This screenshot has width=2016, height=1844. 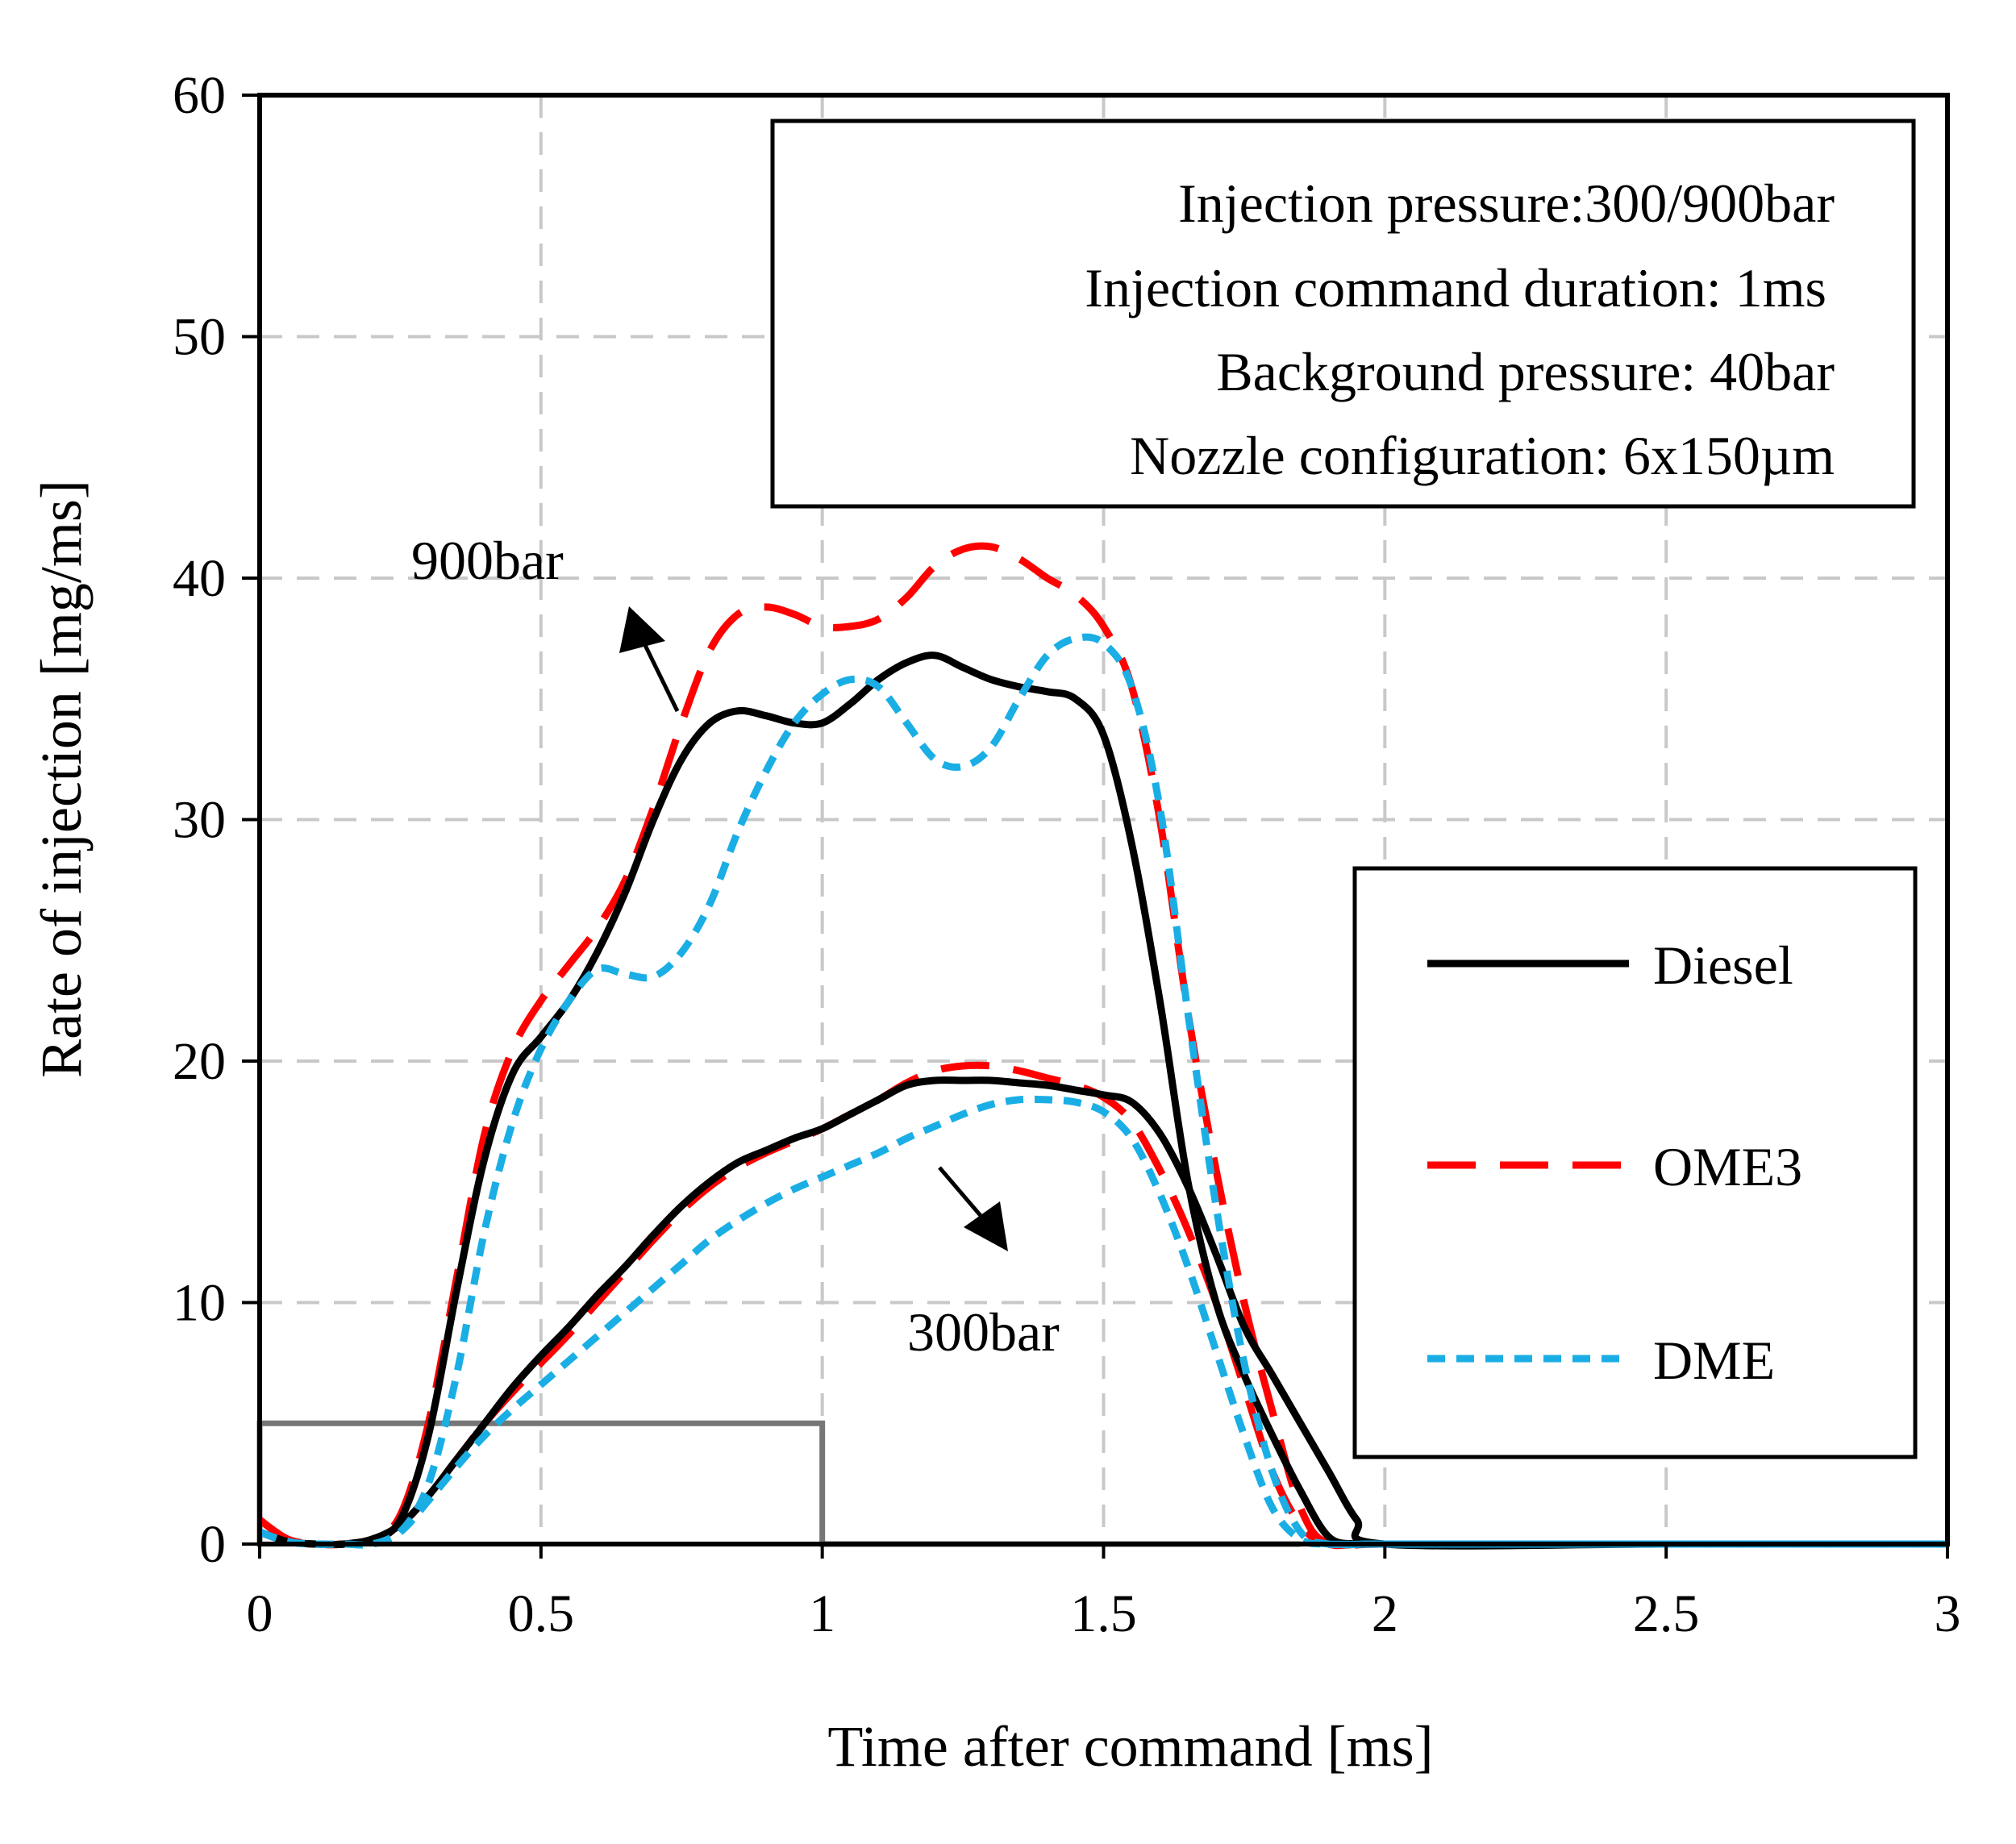 I want to click on legend-label-ome3: OME3, so click(x=1728, y=1166).